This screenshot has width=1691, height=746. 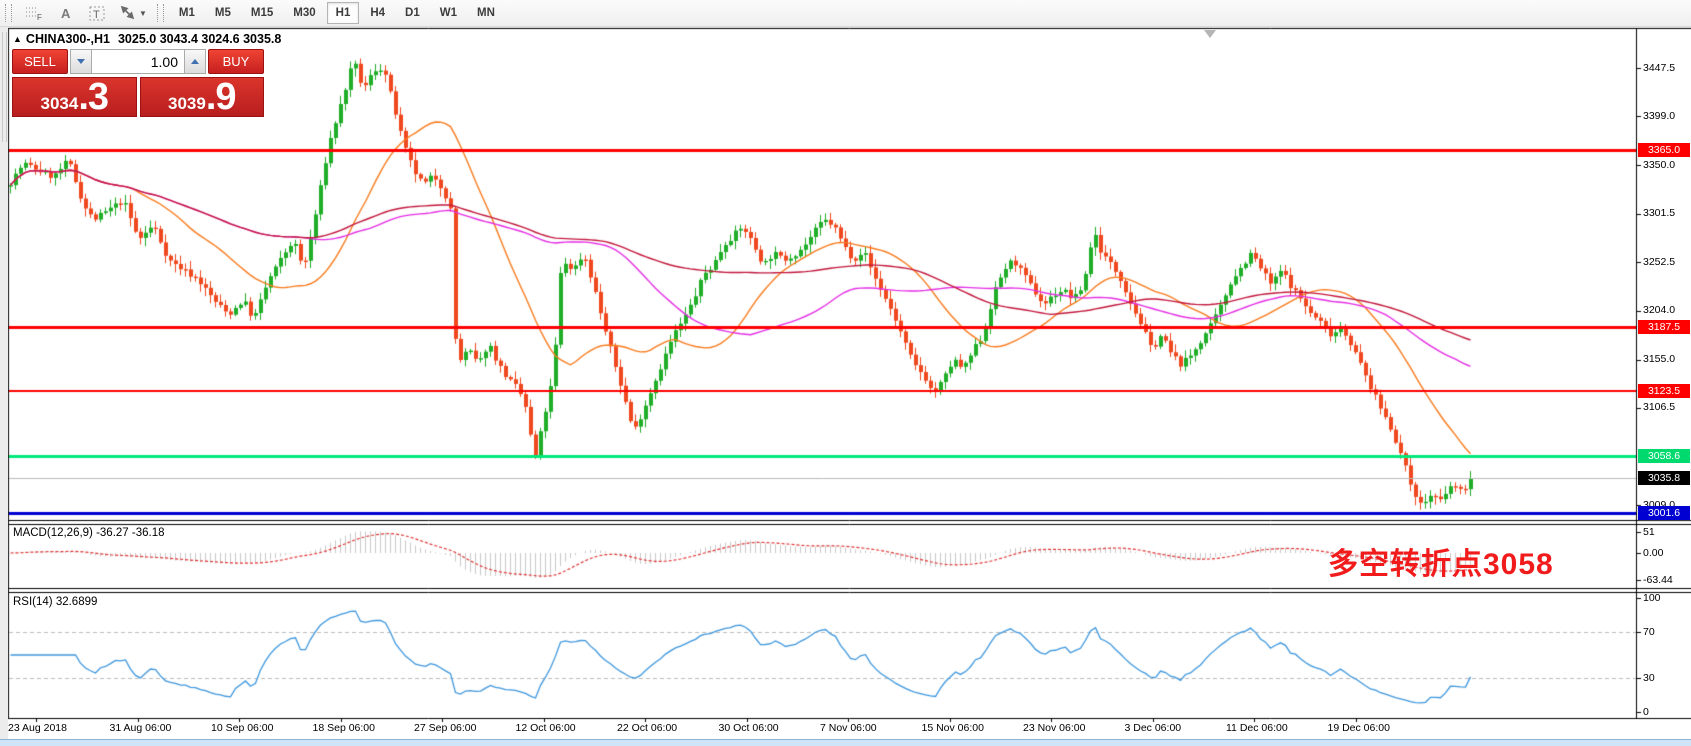 What do you see at coordinates (1658, 579) in the screenshot?
I see `macd-axis-label: -63.44` at bounding box center [1658, 579].